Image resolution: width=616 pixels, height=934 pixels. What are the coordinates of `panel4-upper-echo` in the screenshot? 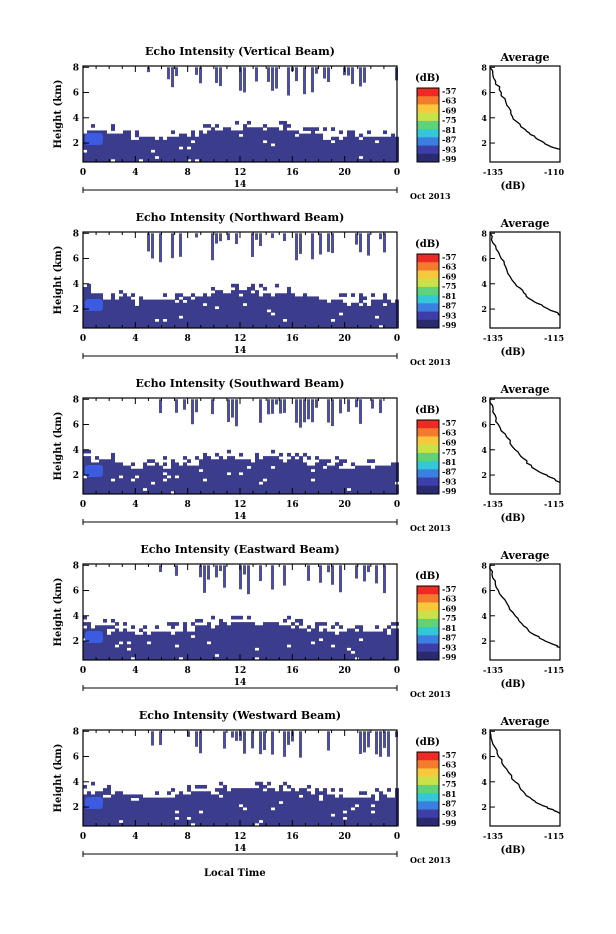 It's located at (320, 574).